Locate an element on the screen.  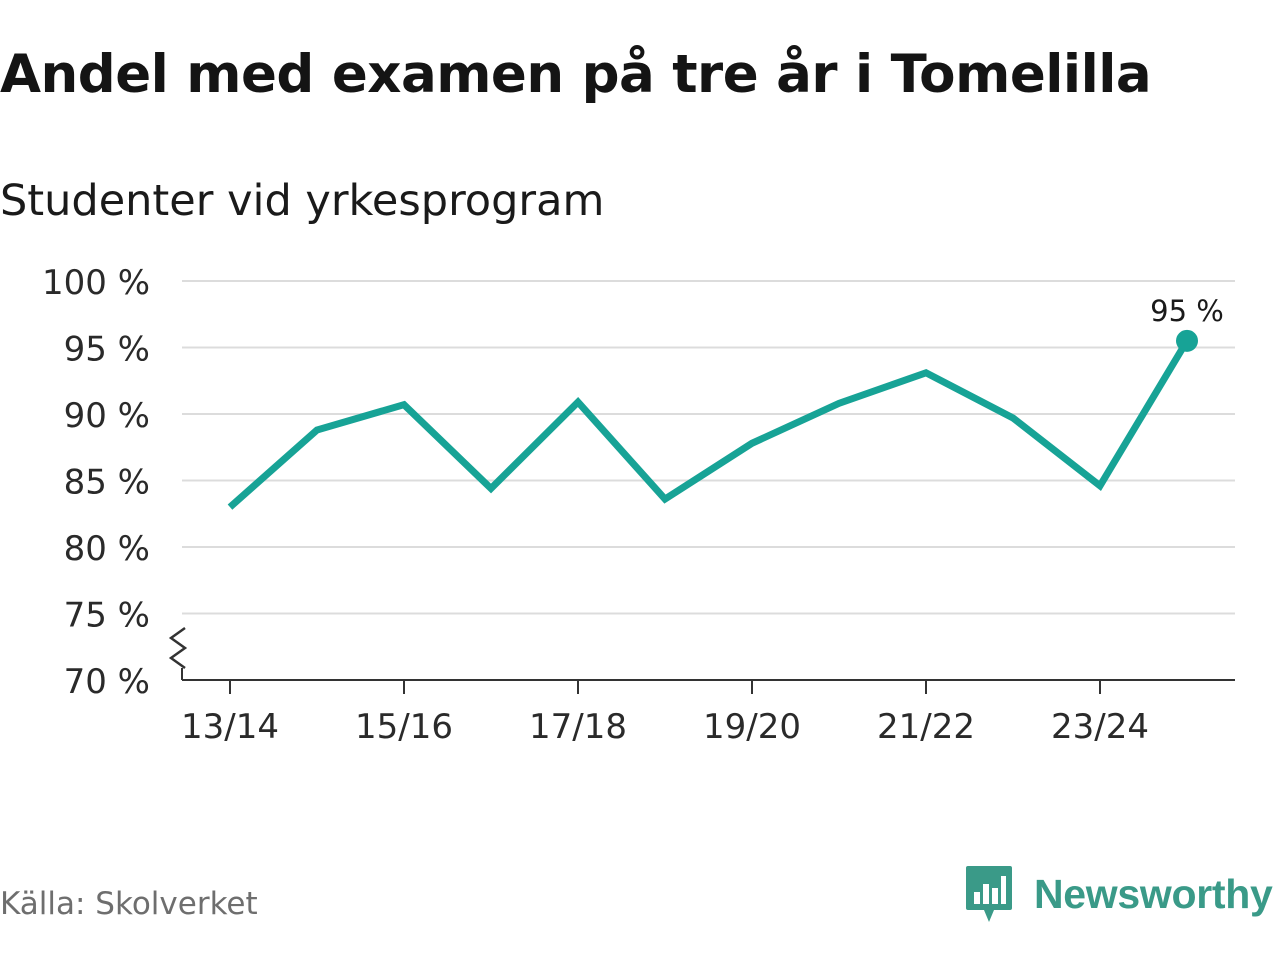
source-note: Källa: Skolverket is located at coordinates (129, 904).